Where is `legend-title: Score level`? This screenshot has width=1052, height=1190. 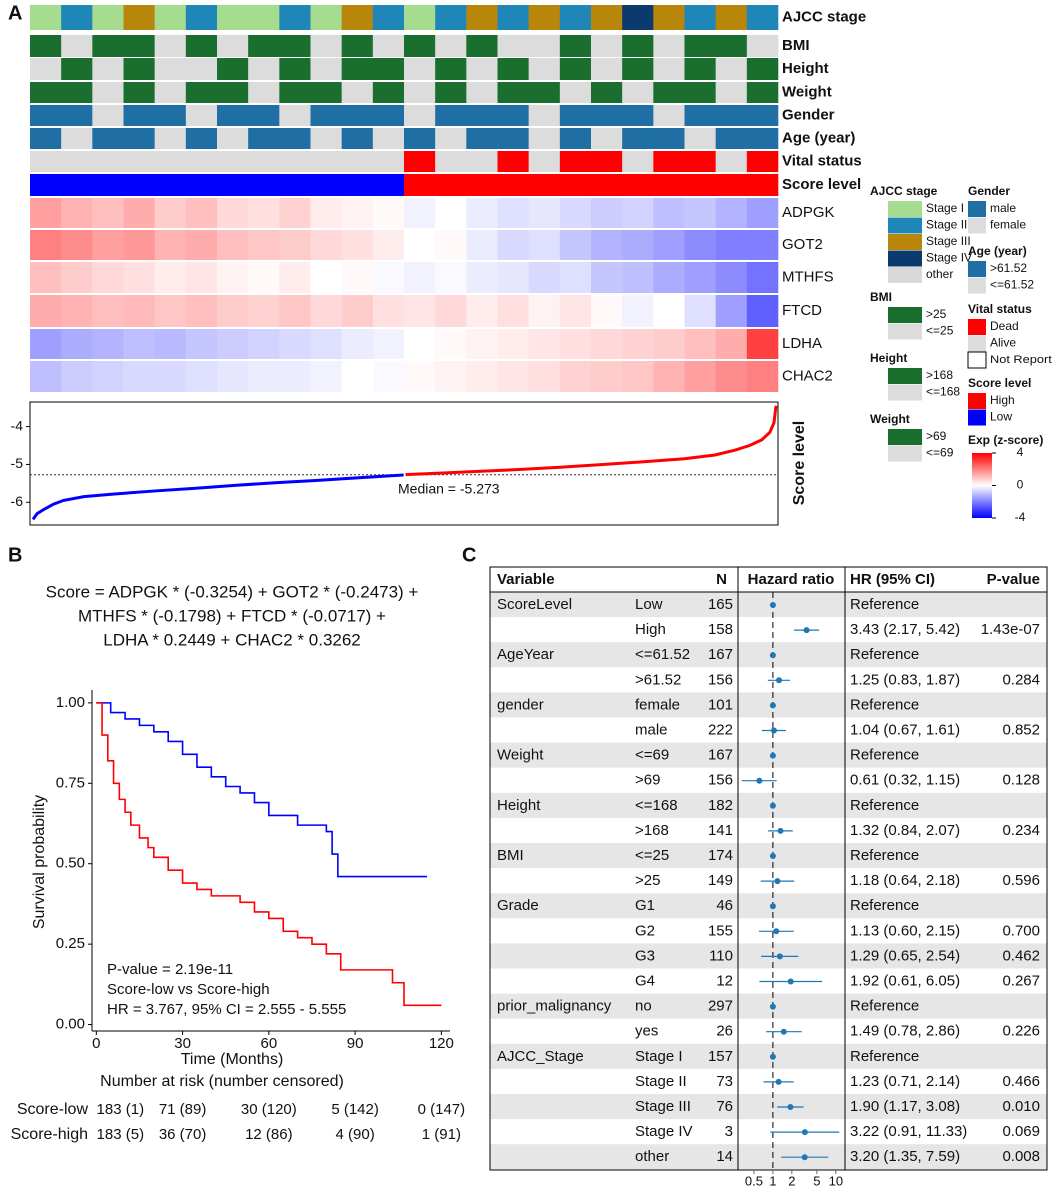
legend-title: Score level is located at coordinates (999, 383).